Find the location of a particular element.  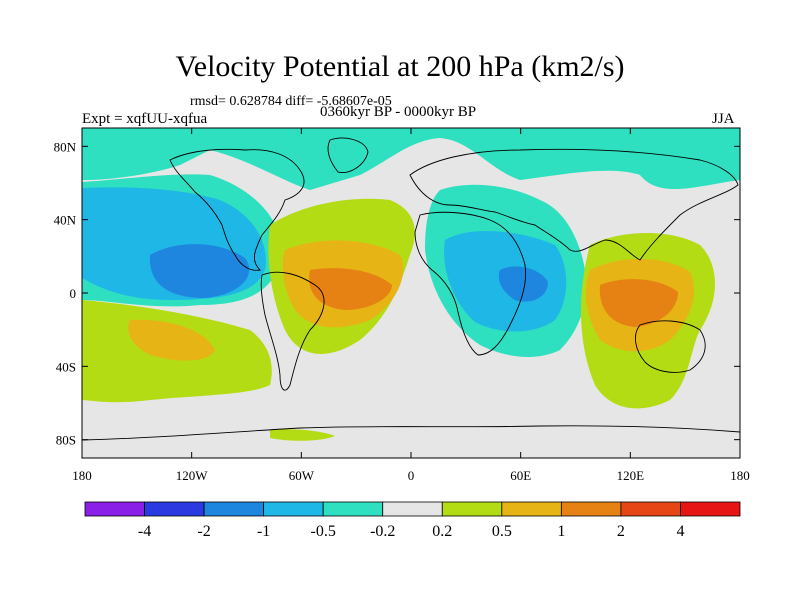

lat-label: 40N is located at coordinates (65, 220).